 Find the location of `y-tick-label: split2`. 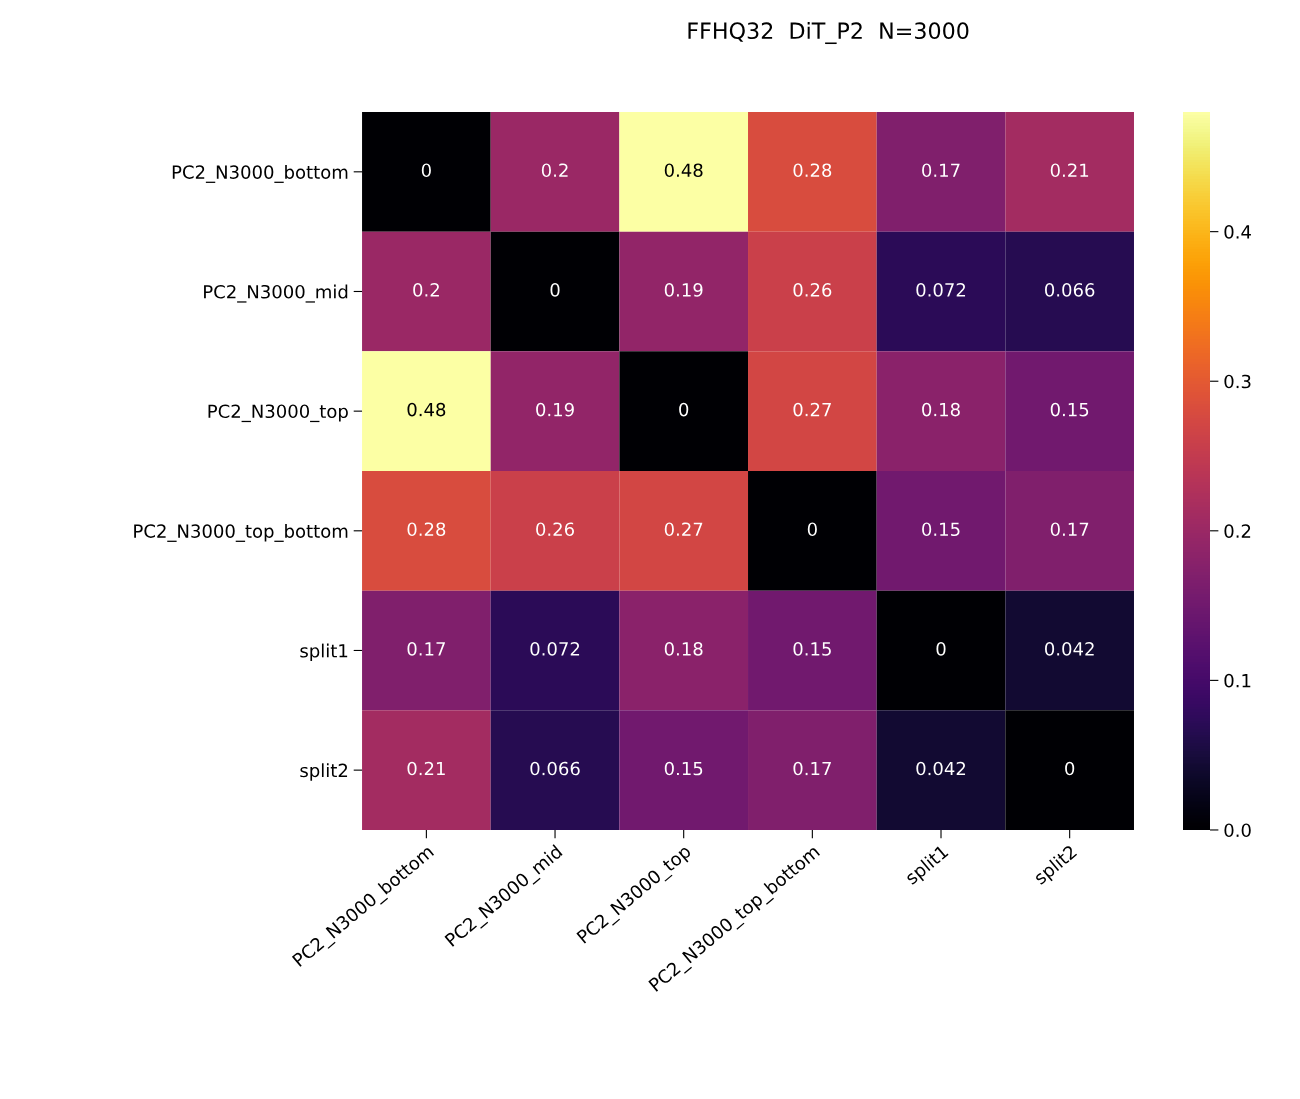

y-tick-label: split2 is located at coordinates (324, 772).